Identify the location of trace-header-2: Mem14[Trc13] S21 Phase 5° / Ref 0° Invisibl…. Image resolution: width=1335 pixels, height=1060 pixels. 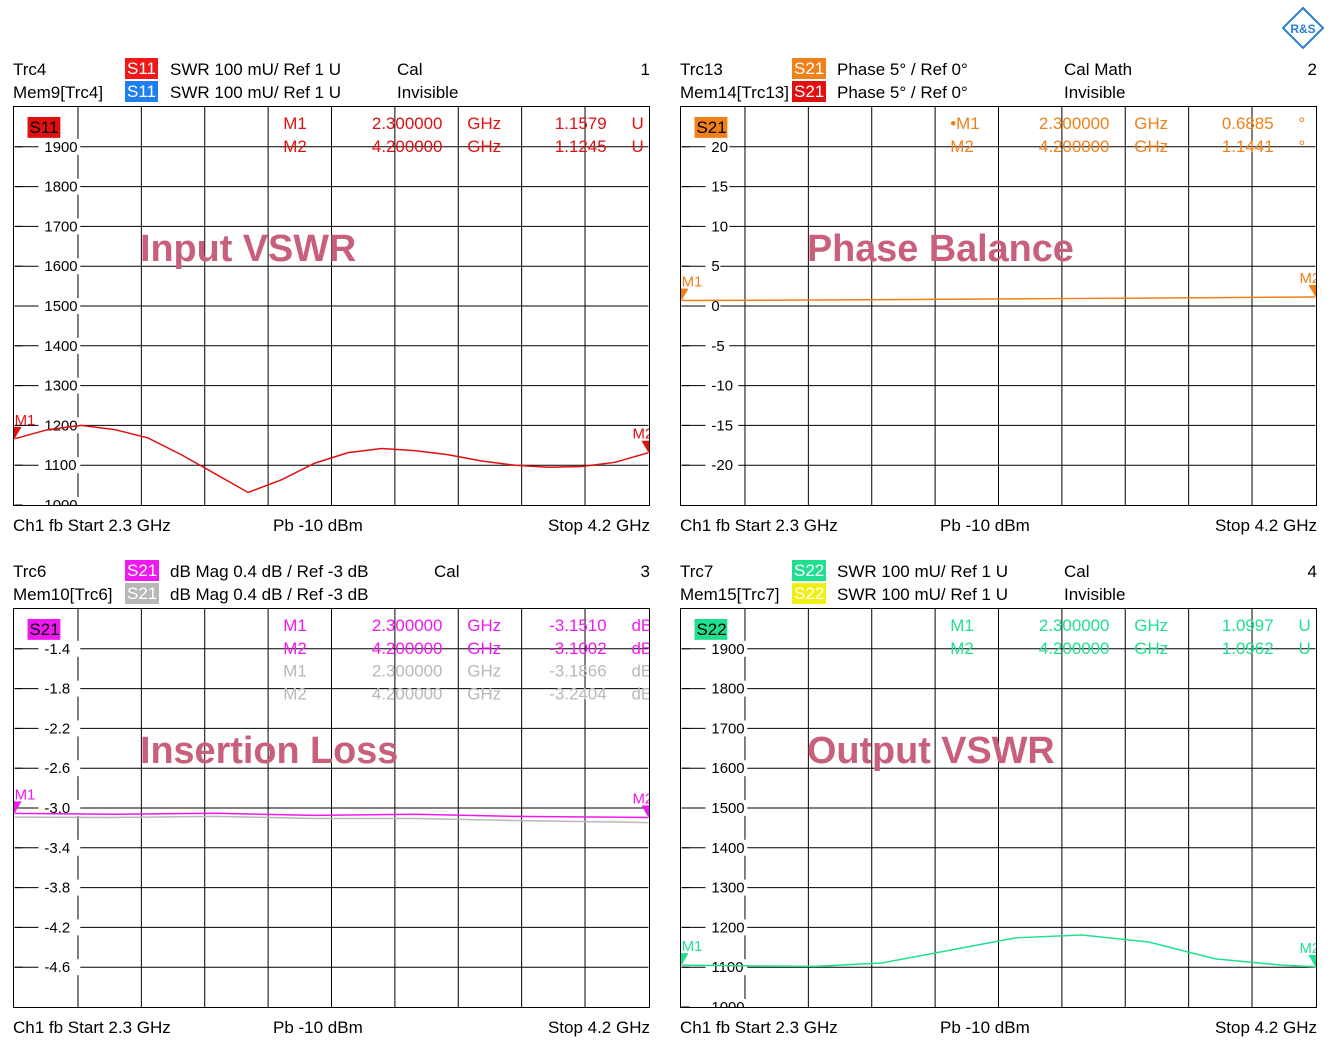
(998, 92).